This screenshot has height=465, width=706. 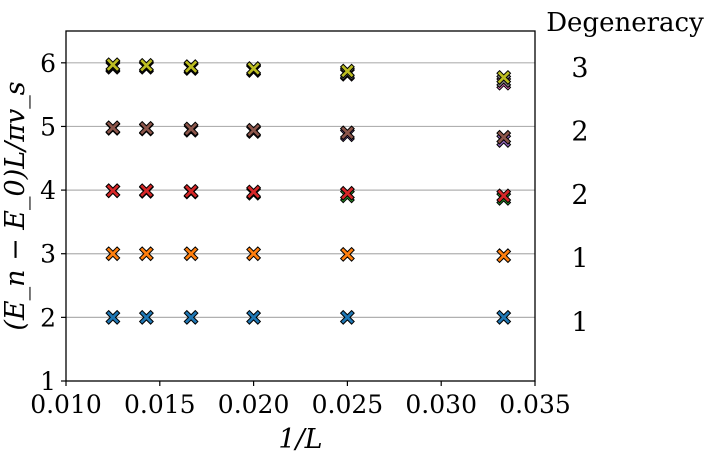 What do you see at coordinates (66, 404) in the screenshot?
I see `x-tick-label: 0.010` at bounding box center [66, 404].